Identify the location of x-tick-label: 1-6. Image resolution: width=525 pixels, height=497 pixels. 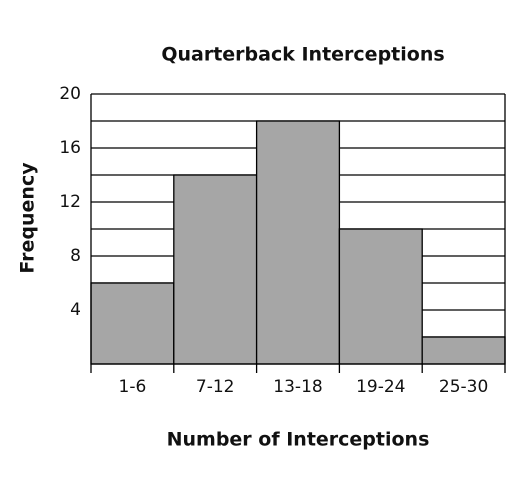
(133, 387).